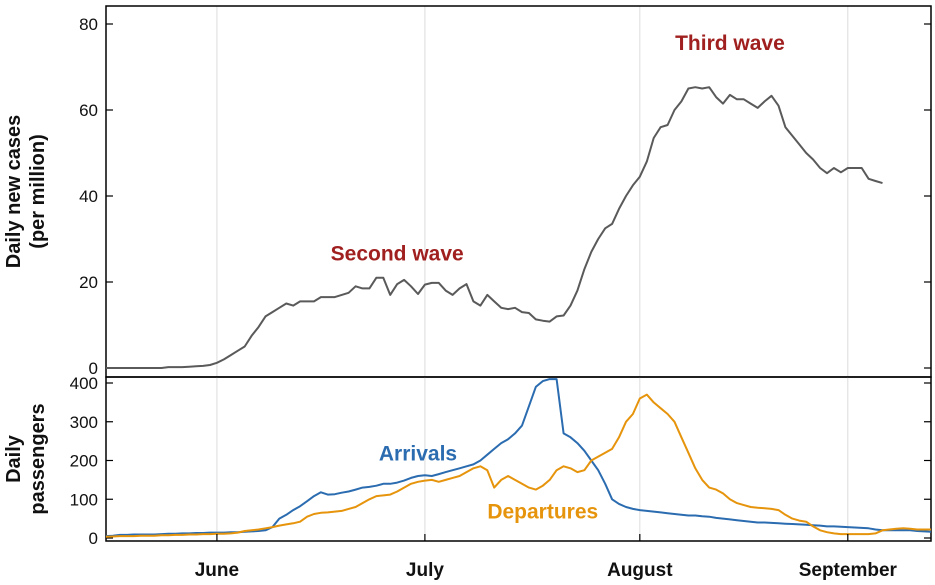 This screenshot has height=585, width=935. Describe the element at coordinates (730, 43) in the screenshot. I see `annotation-third-wave: Third wave` at that location.